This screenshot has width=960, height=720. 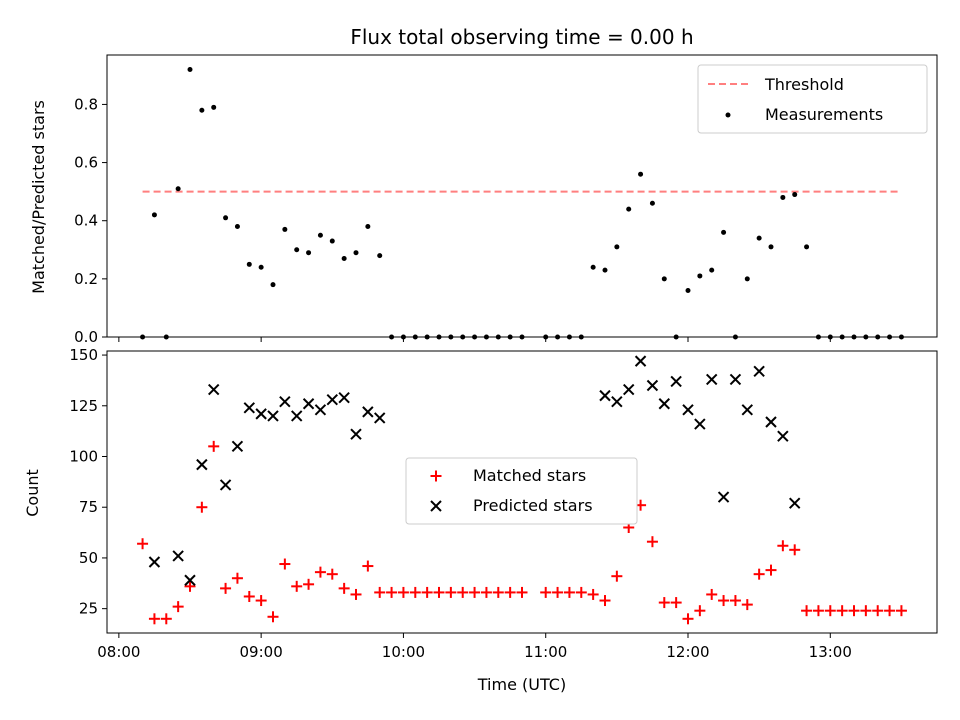 I want to click on legend-matched-label: Matched stars, so click(x=529, y=475).